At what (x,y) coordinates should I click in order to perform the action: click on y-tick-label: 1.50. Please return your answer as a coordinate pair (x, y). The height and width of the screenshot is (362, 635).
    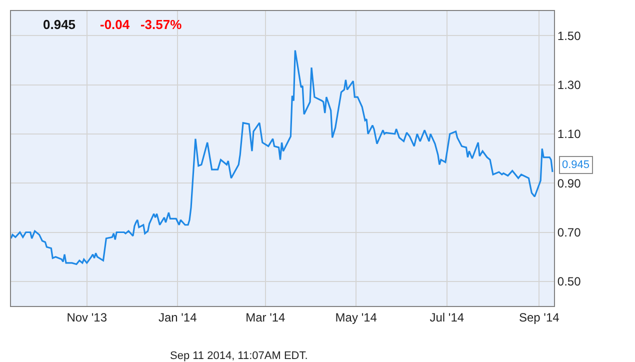
    Looking at the image, I should click on (569, 35).